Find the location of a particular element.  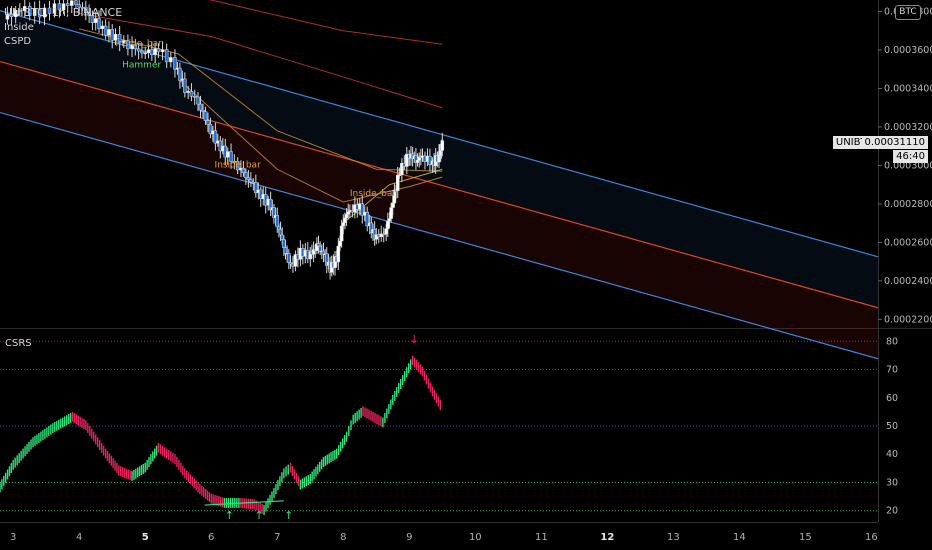

pattern-label-1: Inside_bar is located at coordinates (139, 44).